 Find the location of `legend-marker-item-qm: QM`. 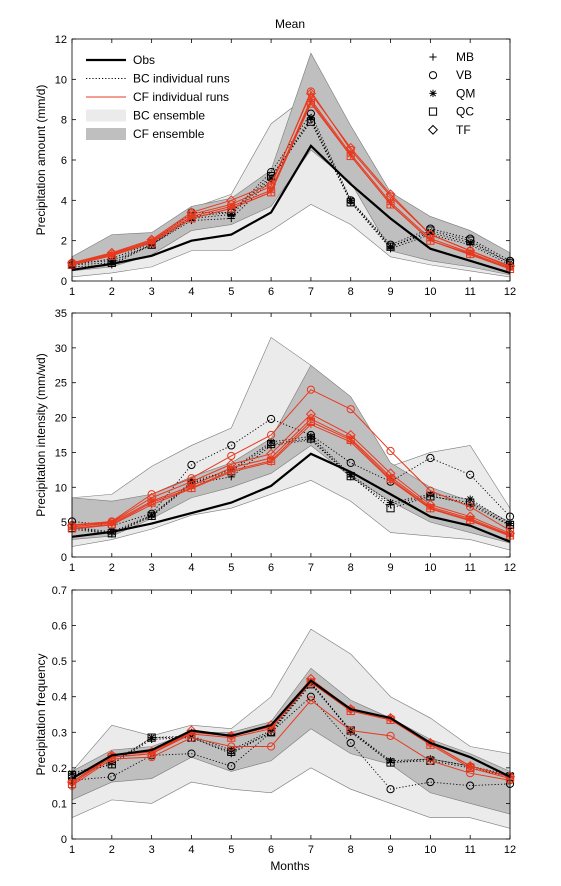

legend-marker-item-qm: QM is located at coordinates (452, 93).